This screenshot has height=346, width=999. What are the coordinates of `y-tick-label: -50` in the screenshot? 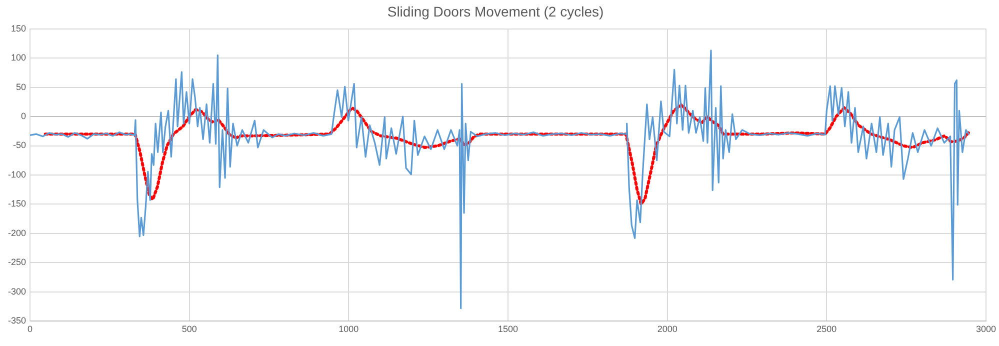 It's located at (19, 145).